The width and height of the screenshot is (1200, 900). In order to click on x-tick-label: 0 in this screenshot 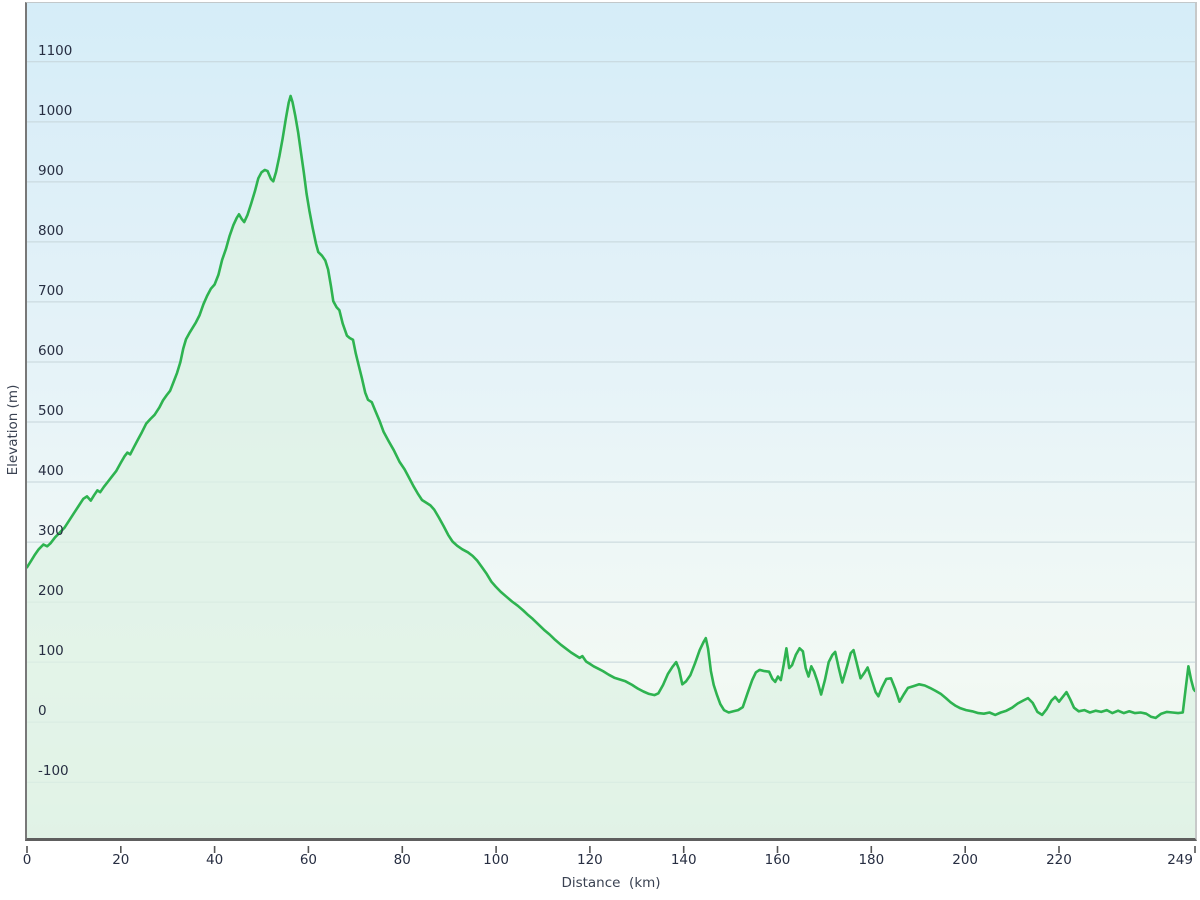, I will do `click(27, 860)`.